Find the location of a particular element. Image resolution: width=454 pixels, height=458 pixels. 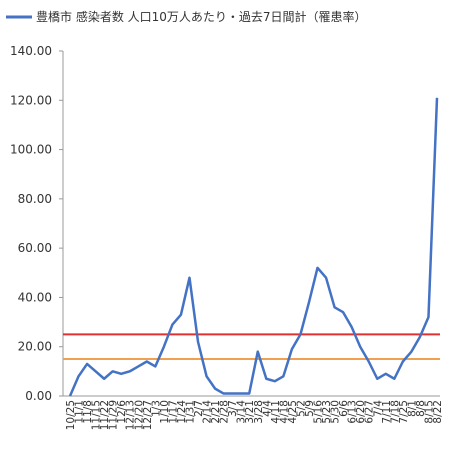

x-tick-label: 7/25 is located at coordinates (404, 412).